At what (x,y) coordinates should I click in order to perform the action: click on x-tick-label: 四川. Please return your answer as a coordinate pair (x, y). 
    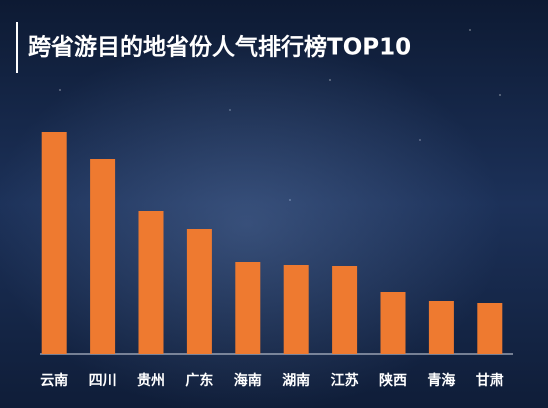
    Looking at the image, I should click on (103, 381).